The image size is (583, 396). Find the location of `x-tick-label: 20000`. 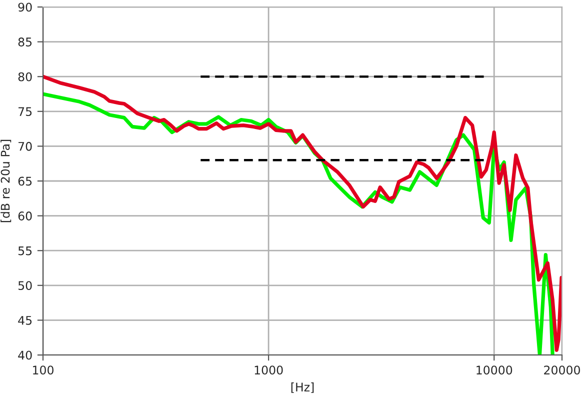

x-tick-label: 20000 is located at coordinates (562, 370).